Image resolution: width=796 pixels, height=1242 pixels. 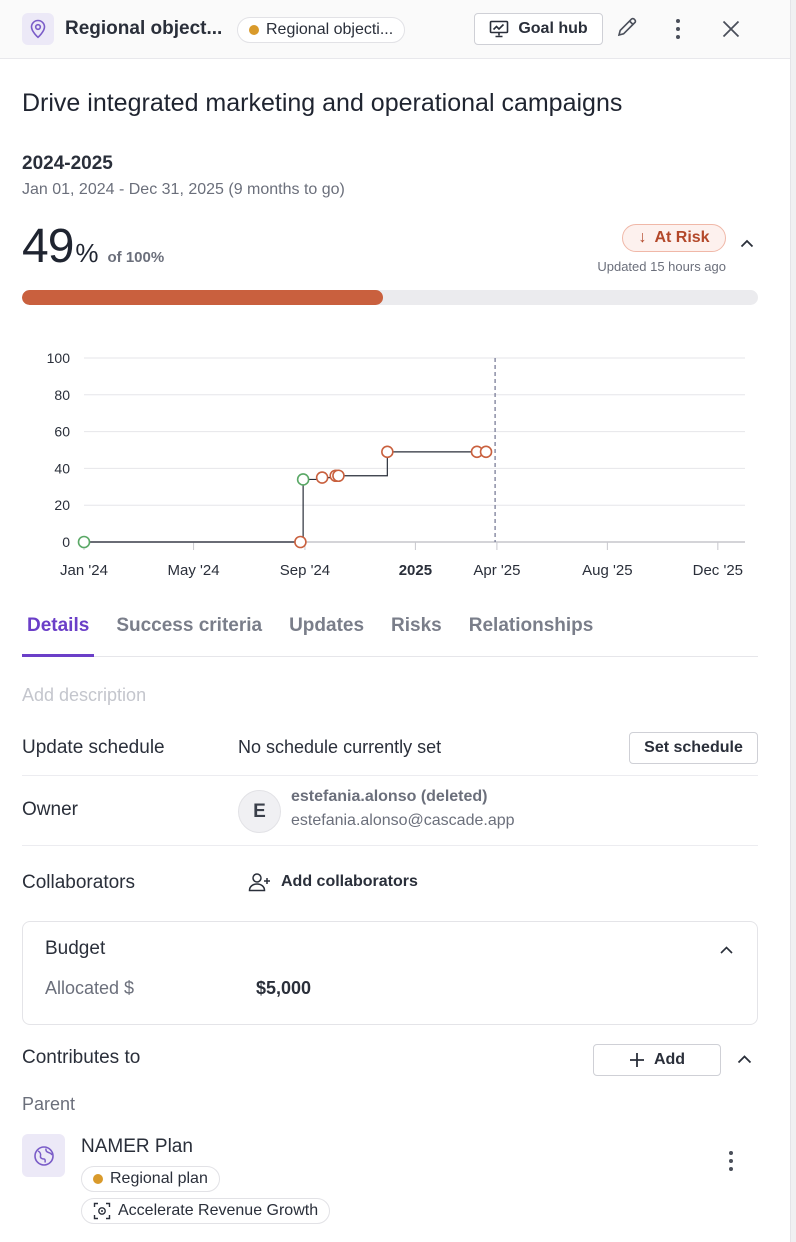 What do you see at coordinates (81, 1057) in the screenshot?
I see `contributes-title: Contributes to` at bounding box center [81, 1057].